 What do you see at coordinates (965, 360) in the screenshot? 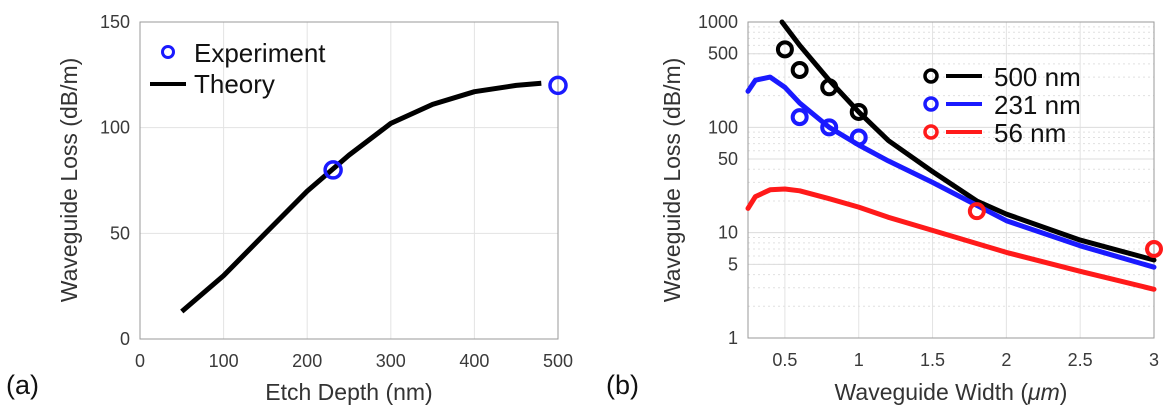
I see `panel-b-x-ticks: 0.5 1 1.5 2 2.5 3` at bounding box center [965, 360].